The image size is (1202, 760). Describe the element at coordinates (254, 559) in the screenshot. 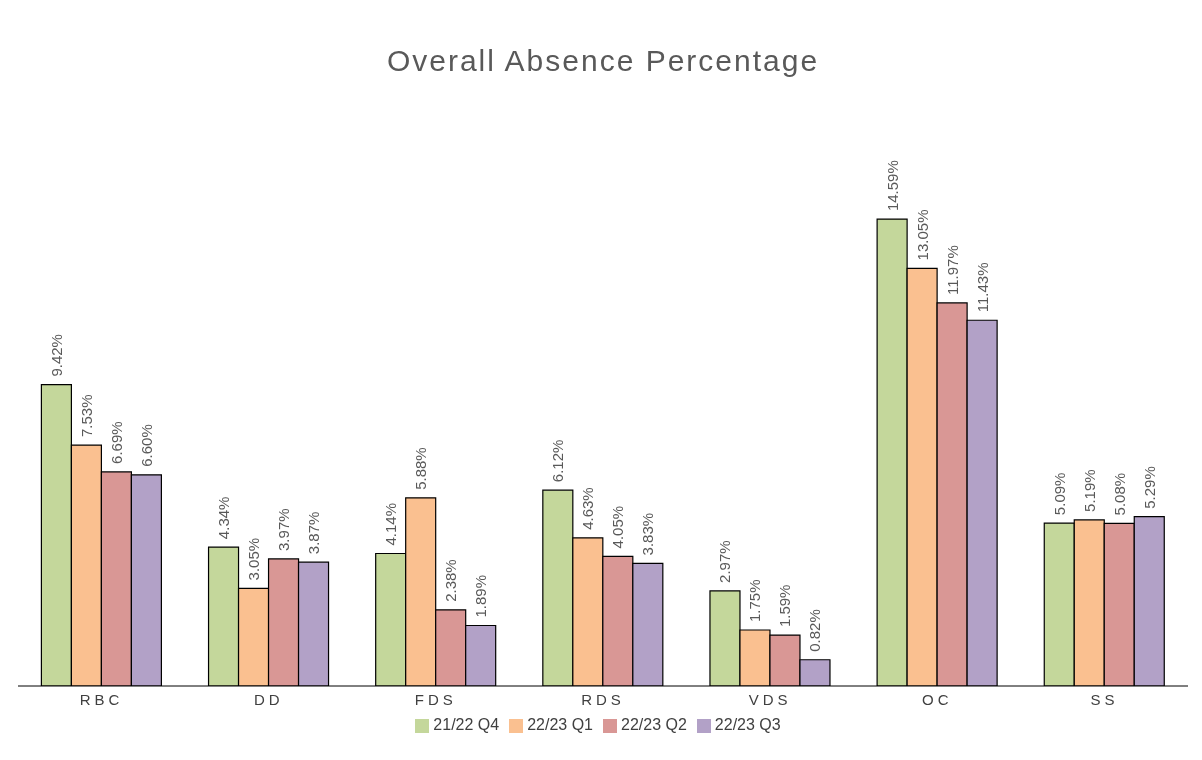

I see `data-label: 3.05%` at that location.